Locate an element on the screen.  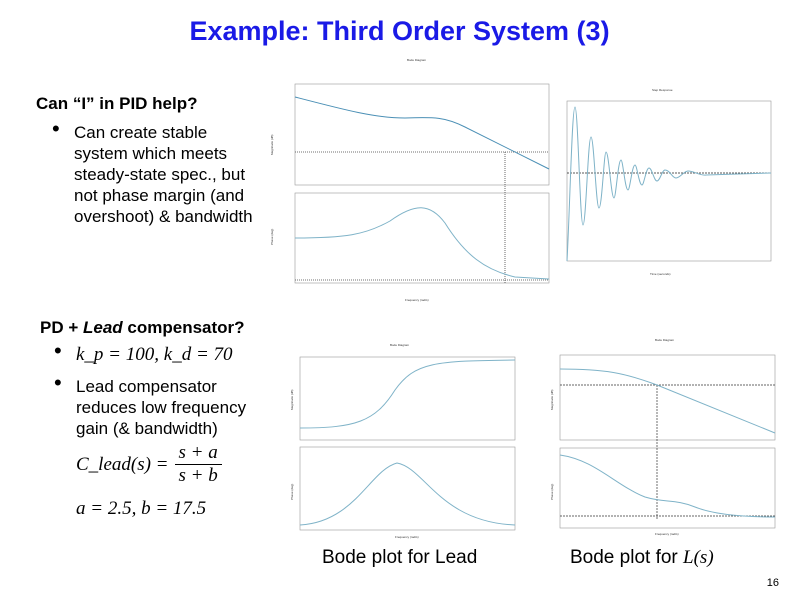
page-number: 16 is located at coordinates (772, 583).